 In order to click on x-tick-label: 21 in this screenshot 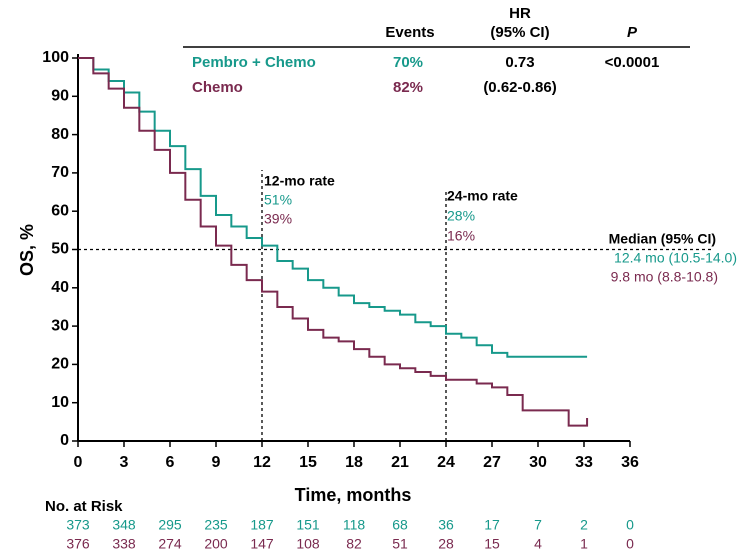, I will do `click(400, 462)`.